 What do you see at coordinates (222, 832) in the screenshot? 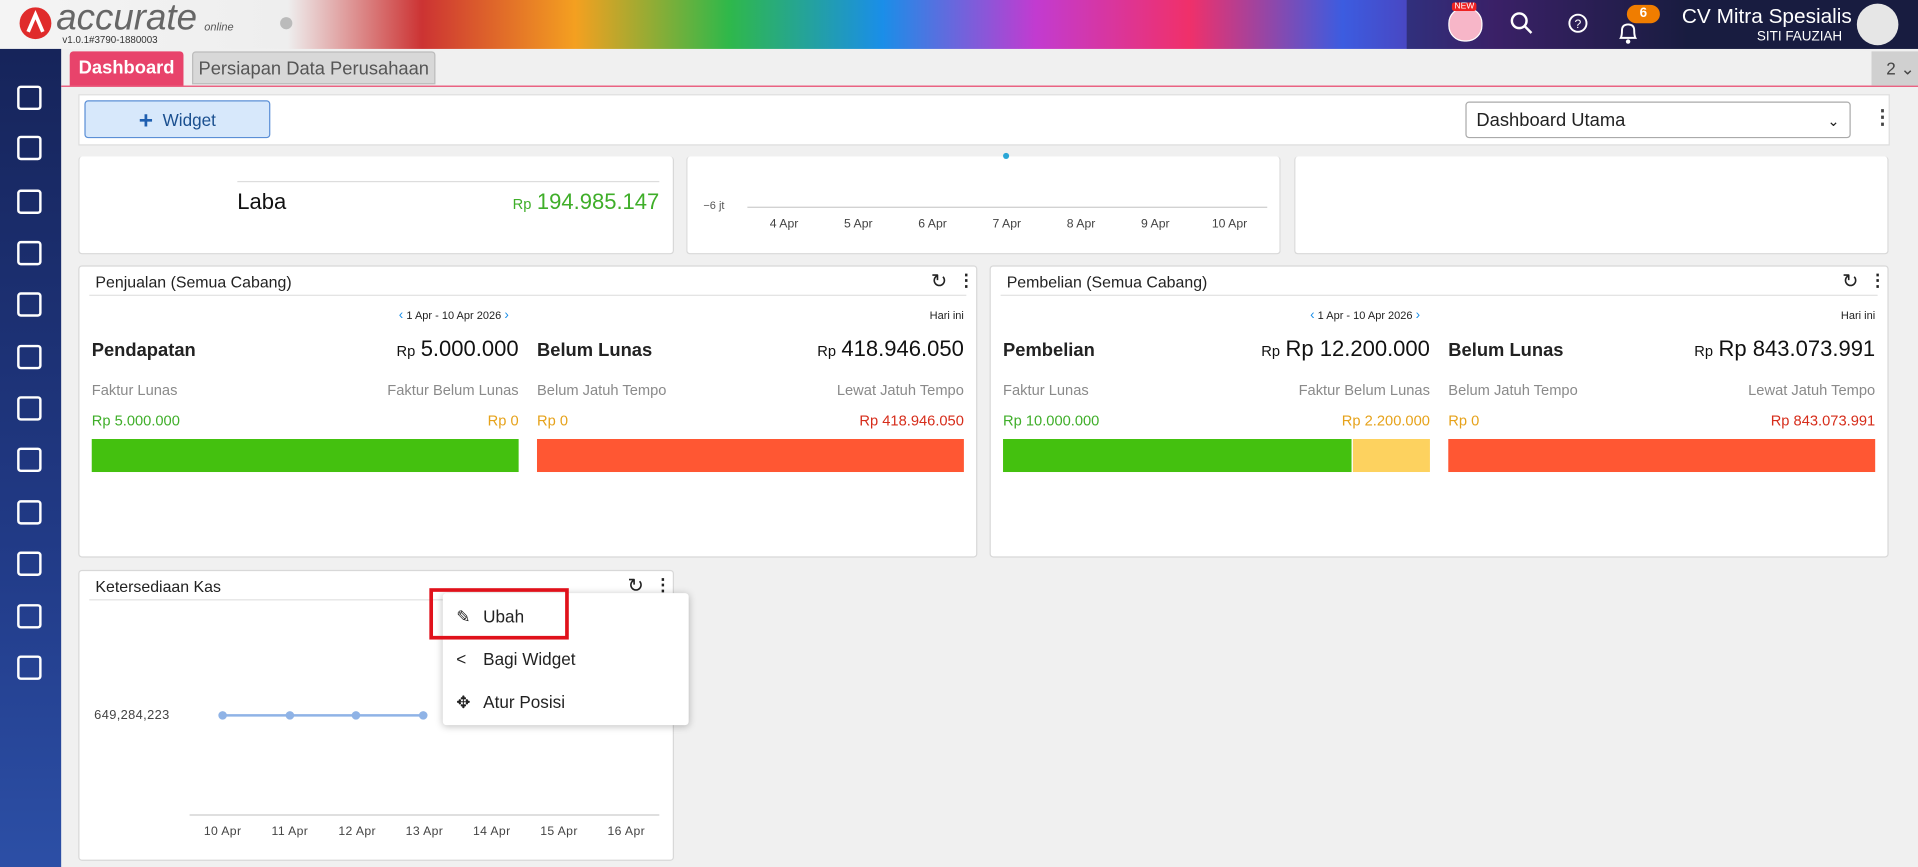
I see `x-tick-label: 10 Apr` at bounding box center [222, 832].